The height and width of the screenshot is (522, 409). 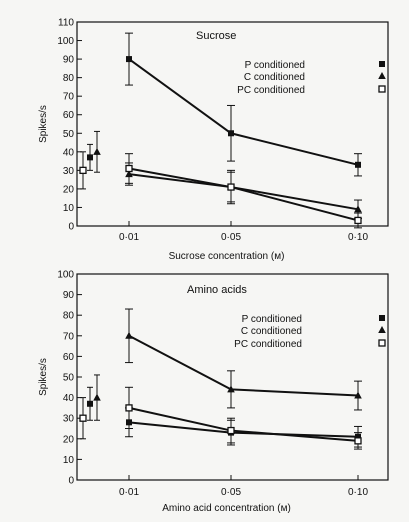 I want to click on chart-title: Amino acids, so click(x=217, y=290).